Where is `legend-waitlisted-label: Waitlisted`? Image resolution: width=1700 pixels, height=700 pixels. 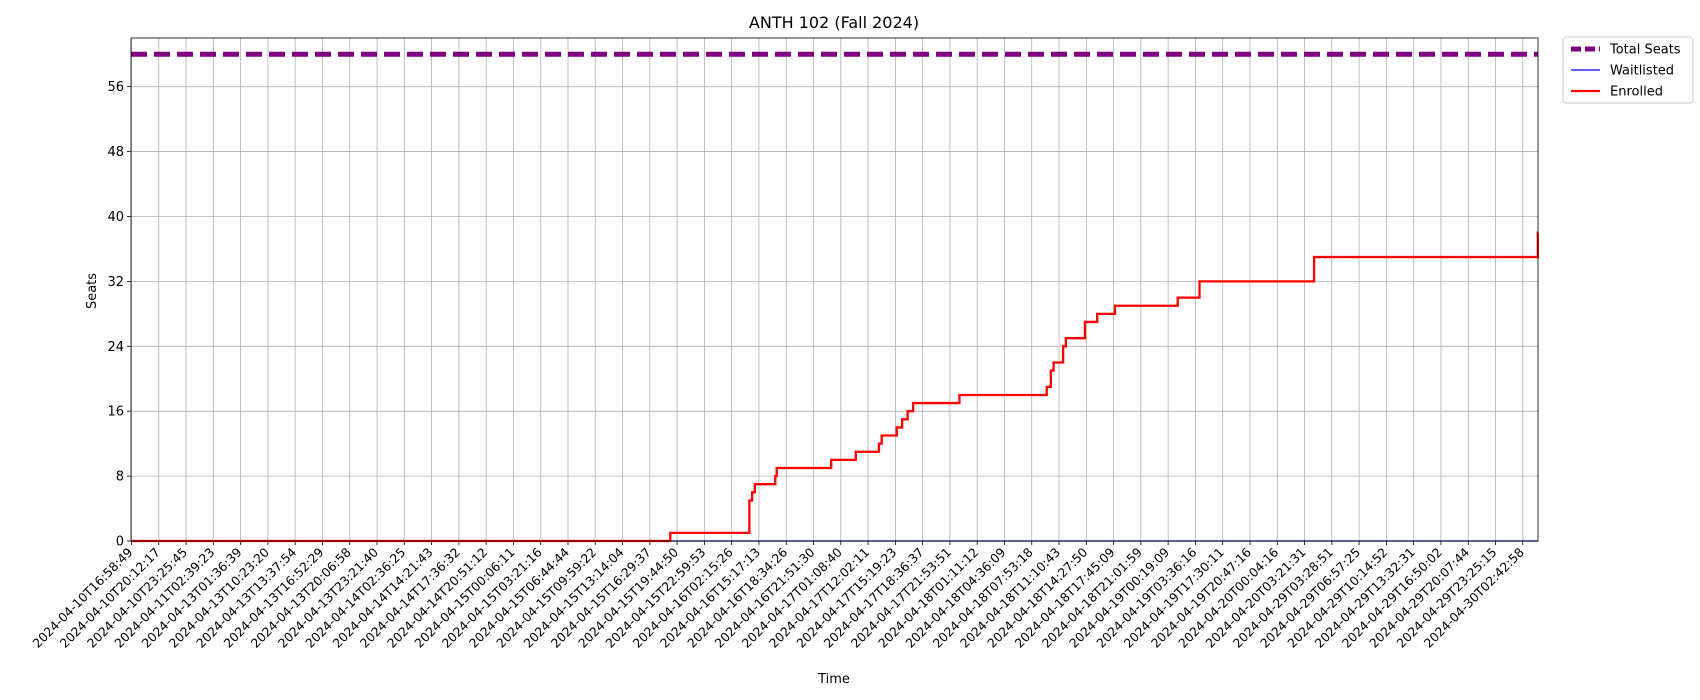
legend-waitlisted-label: Waitlisted is located at coordinates (1642, 71).